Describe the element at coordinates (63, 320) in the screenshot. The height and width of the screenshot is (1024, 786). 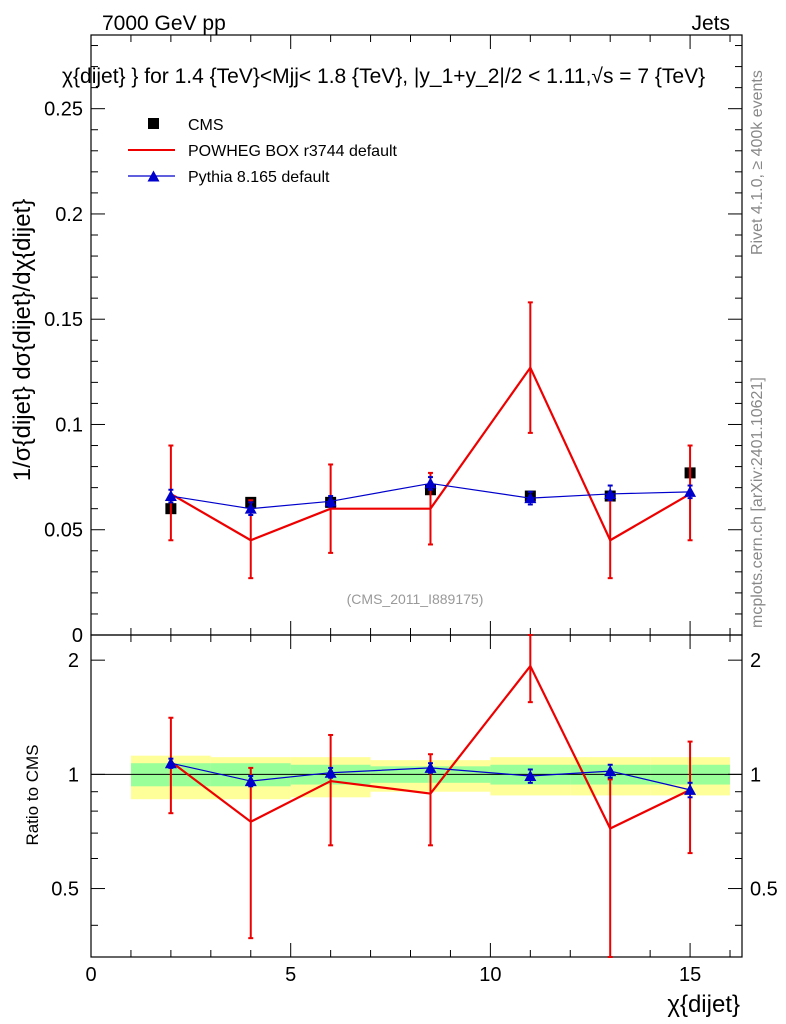
I see `main-ytick-label-3: 0.15` at that location.